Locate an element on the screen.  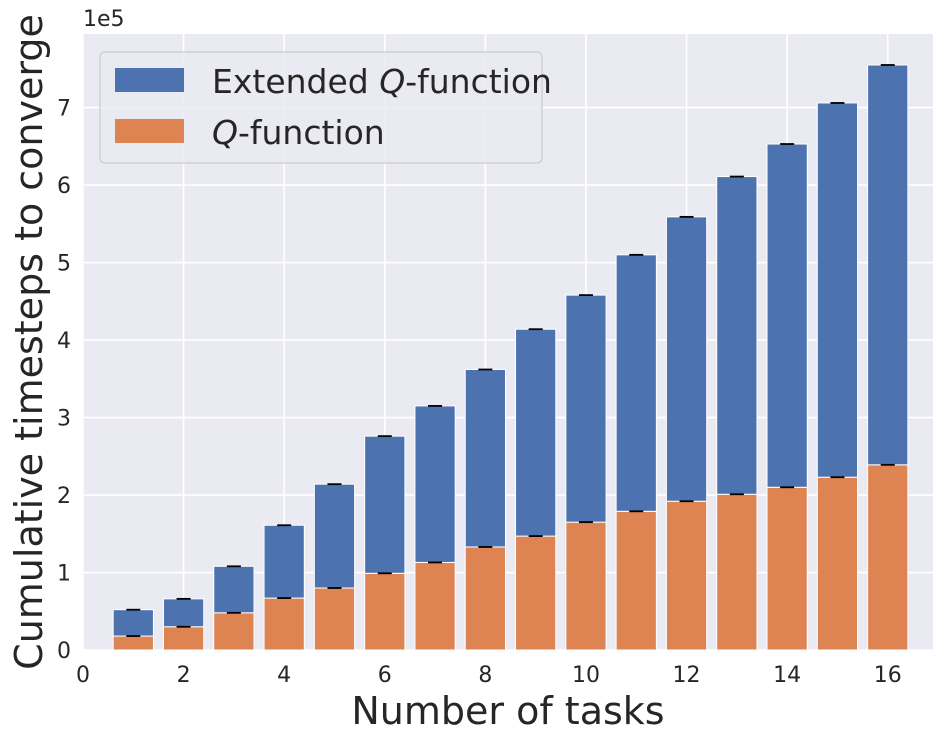
legend-swatch-q-function is located at coordinates (149, 131).